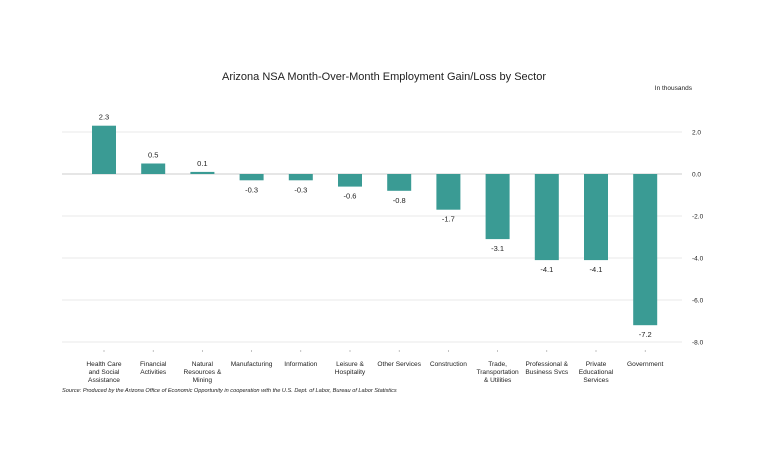  I want to click on x-tick-label: Activities, so click(153, 372).